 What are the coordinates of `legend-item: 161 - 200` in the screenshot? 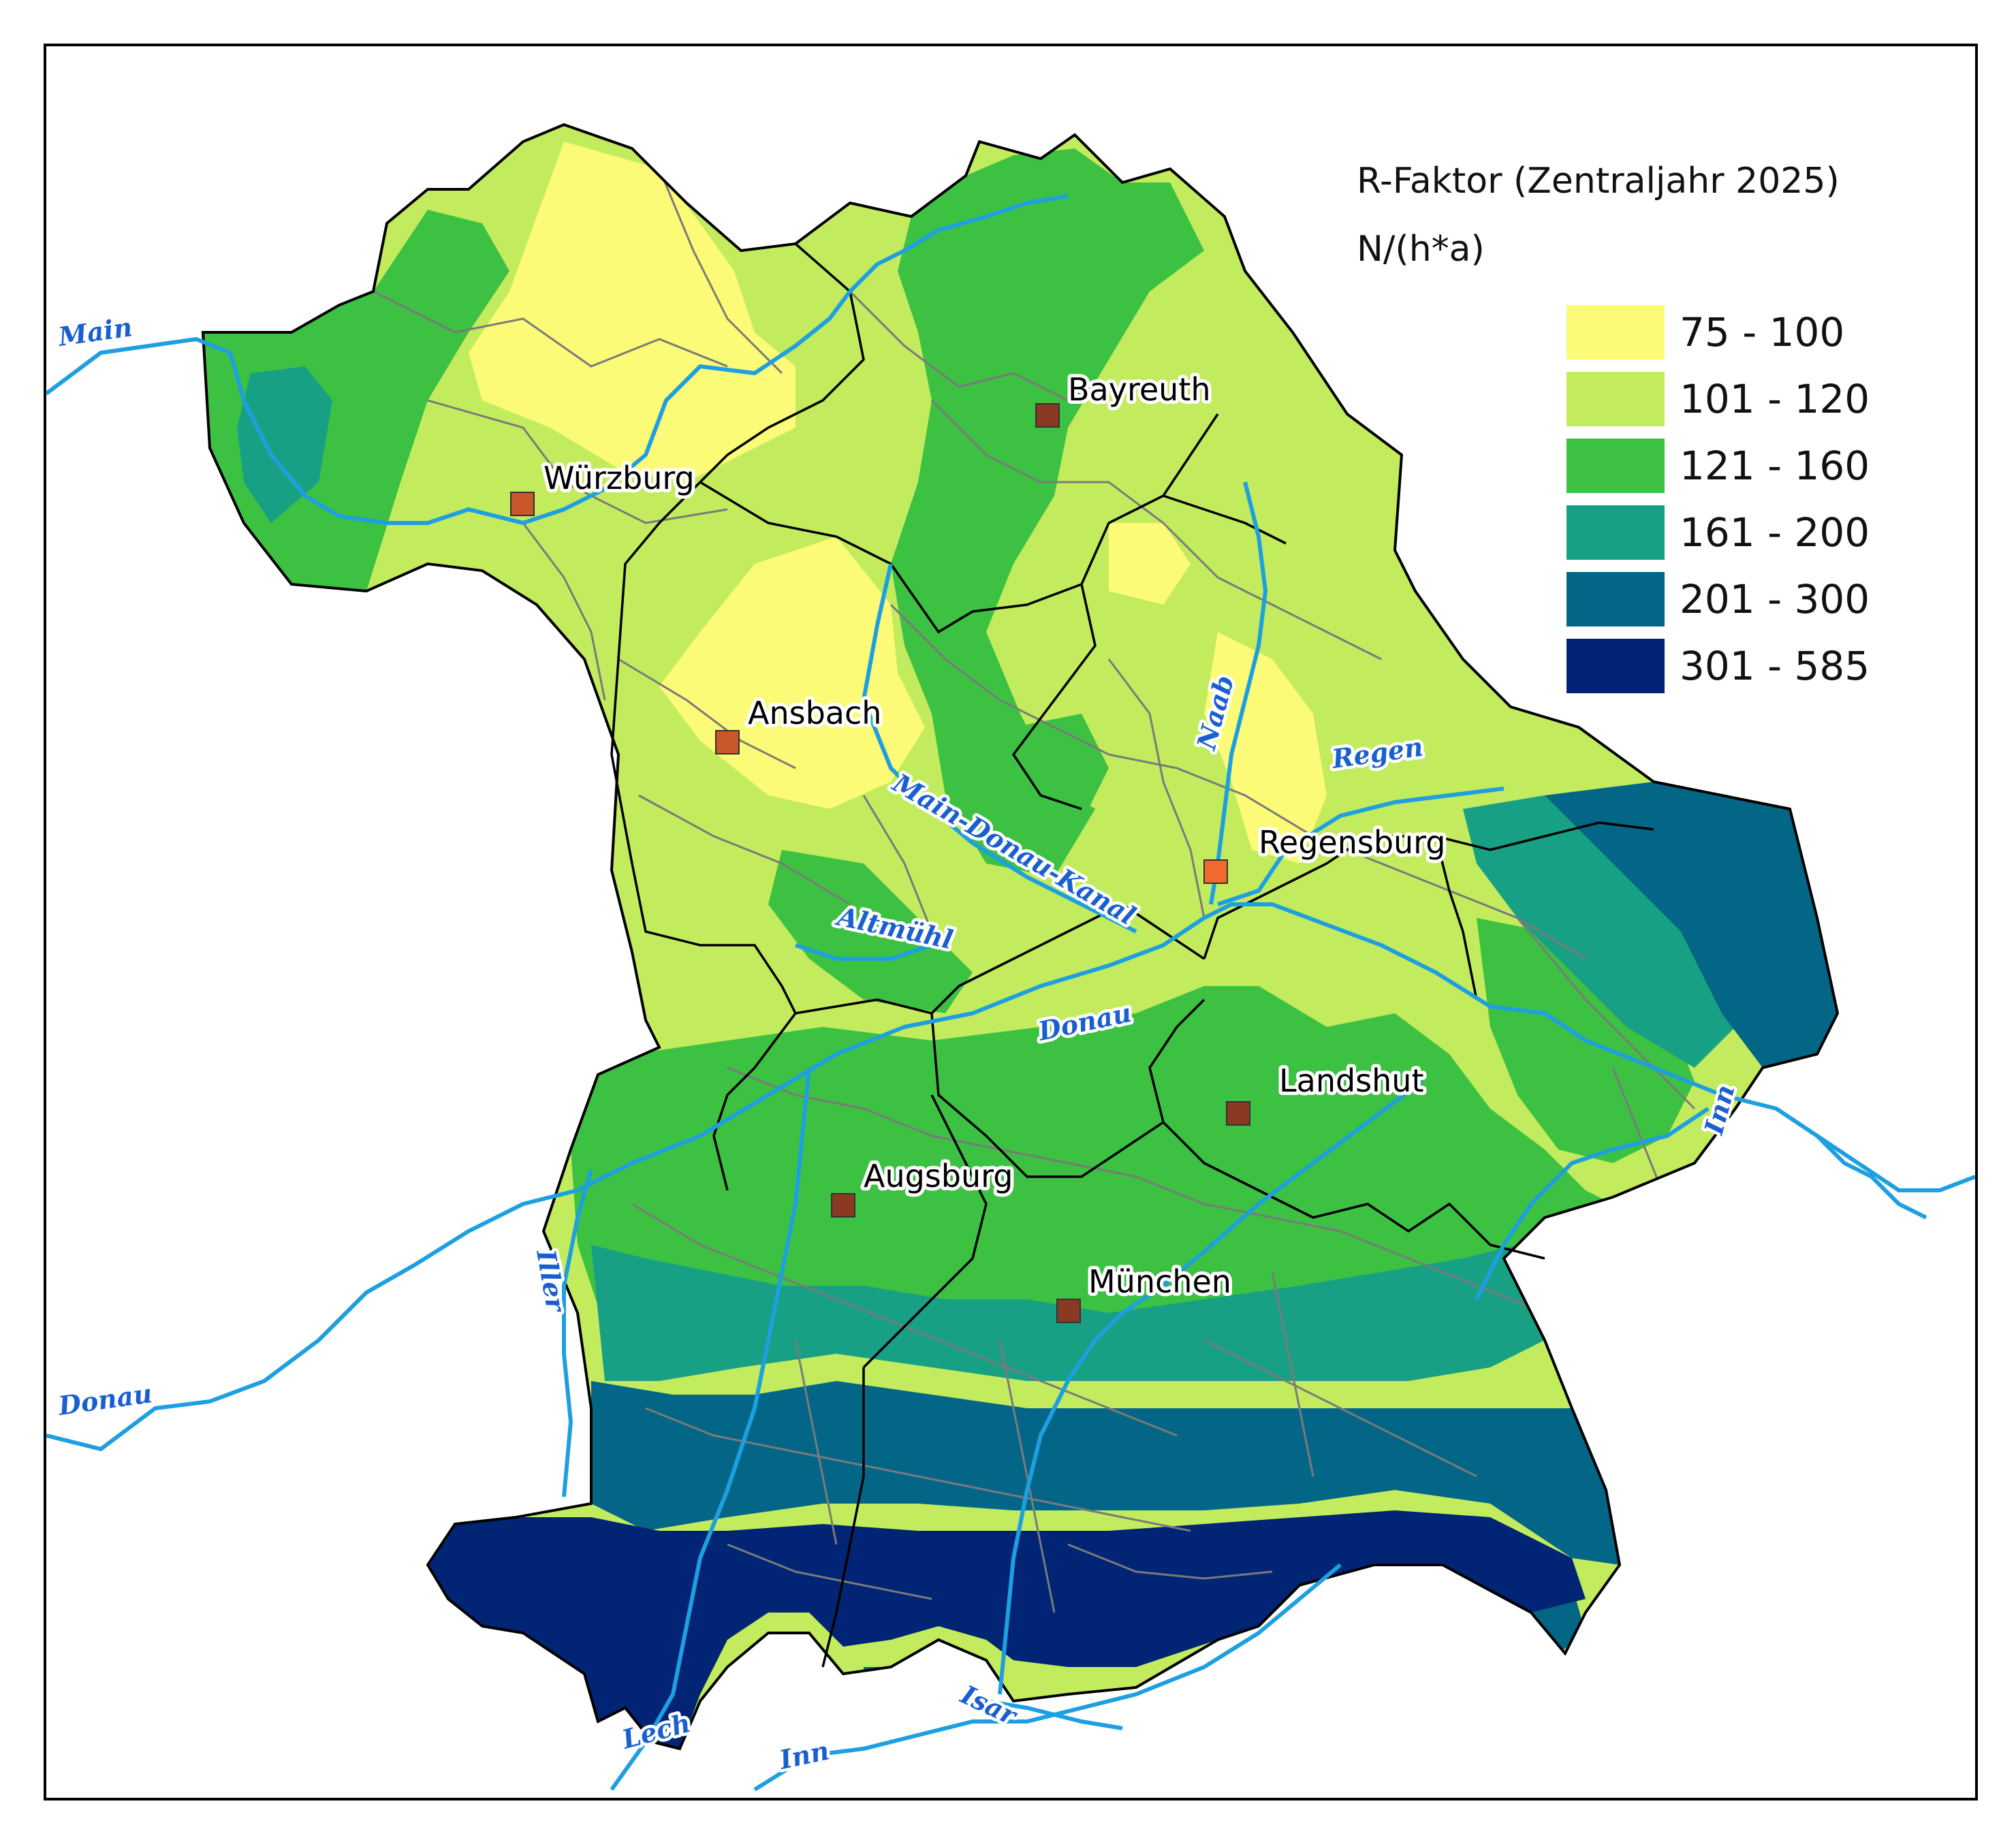 It's located at (1718, 532).